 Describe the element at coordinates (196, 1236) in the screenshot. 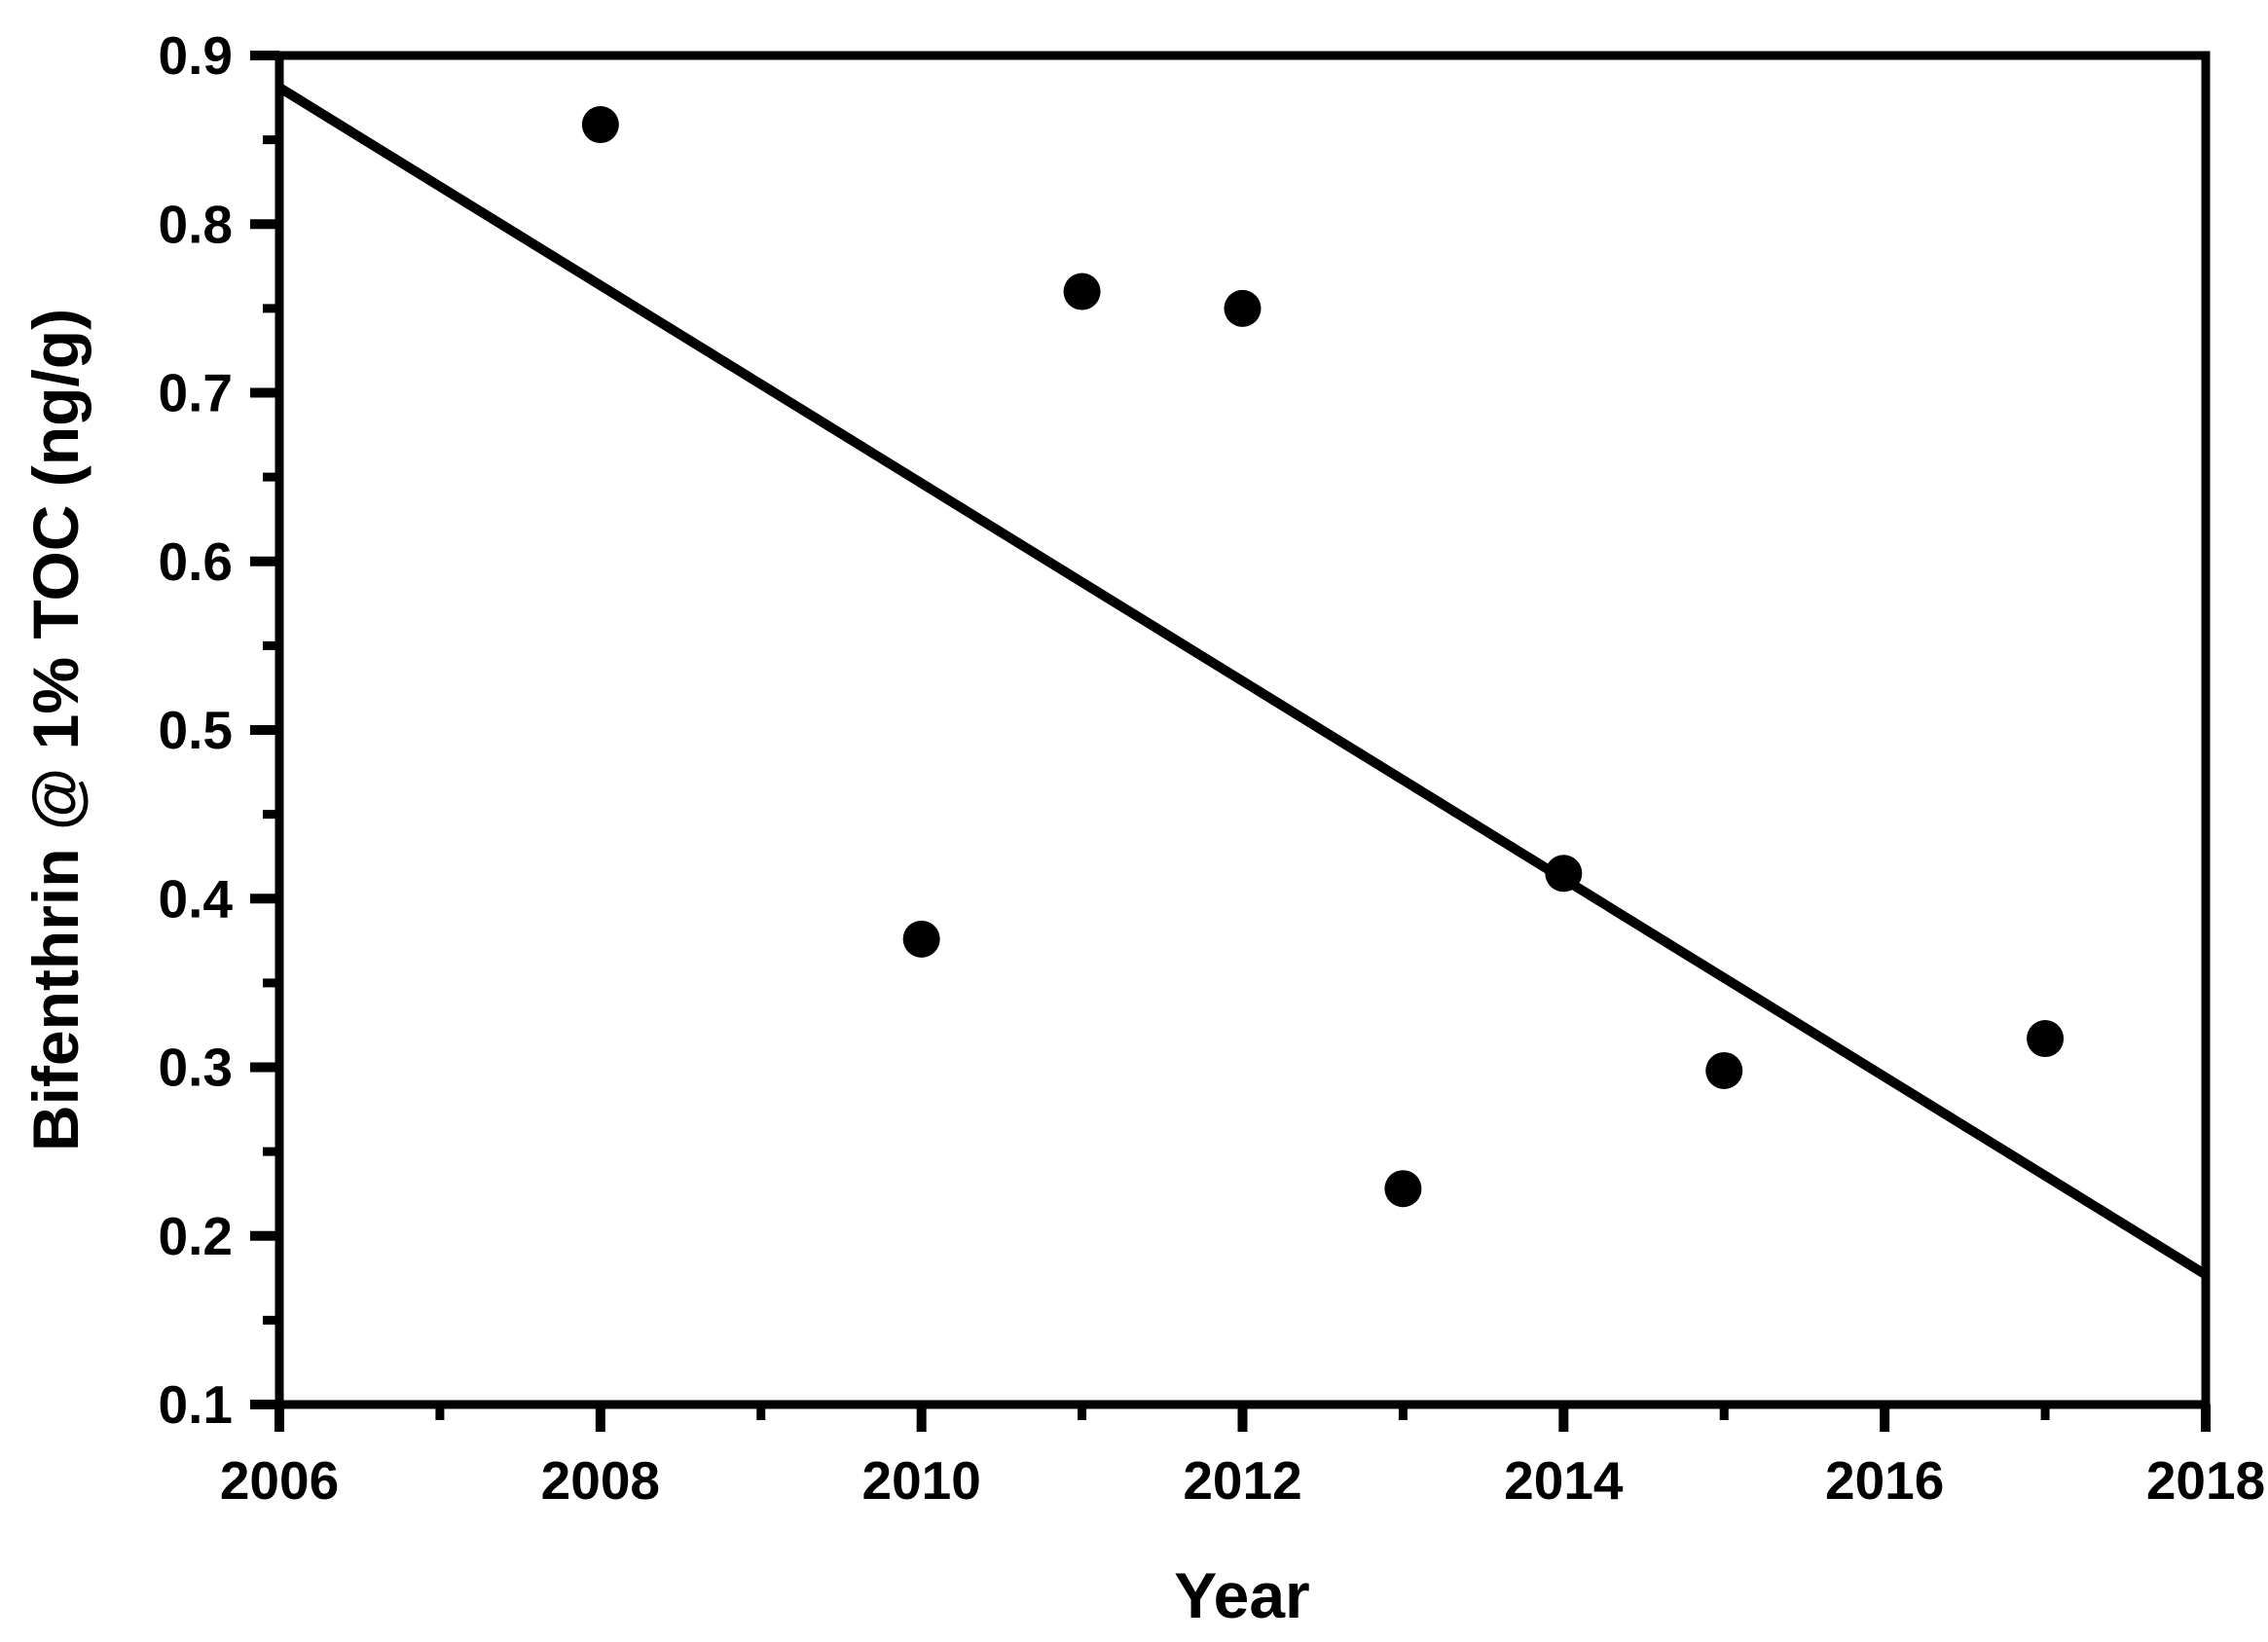

I see `y-tick-label: 0.2` at that location.